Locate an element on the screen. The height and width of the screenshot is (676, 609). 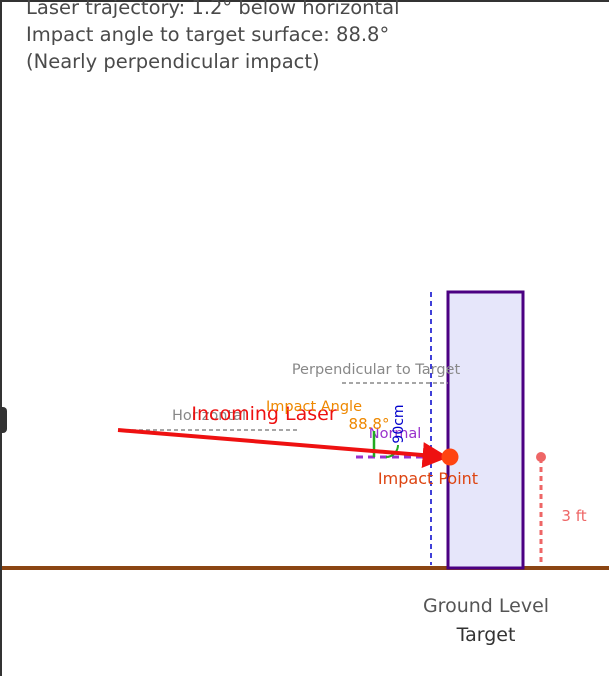
scale-label: 90cm is located at coordinates (399, 423).